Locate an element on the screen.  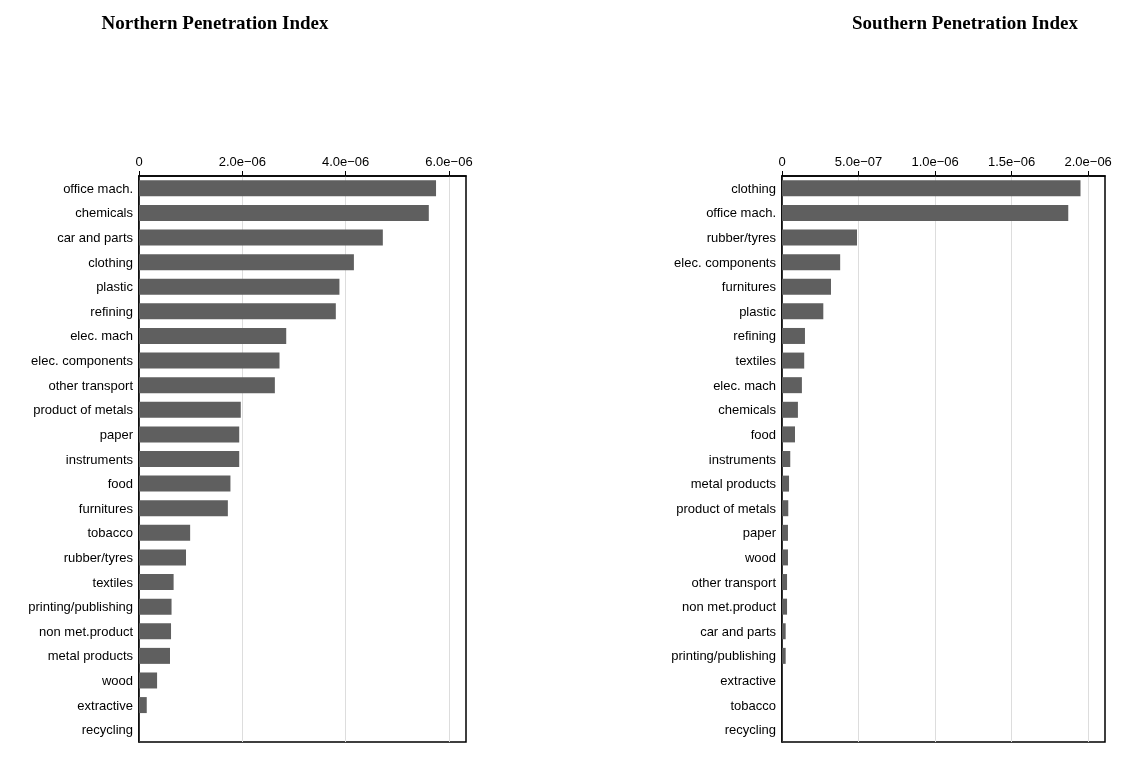
chart-title: Northern Penetration Index is located at coordinates (215, 22).